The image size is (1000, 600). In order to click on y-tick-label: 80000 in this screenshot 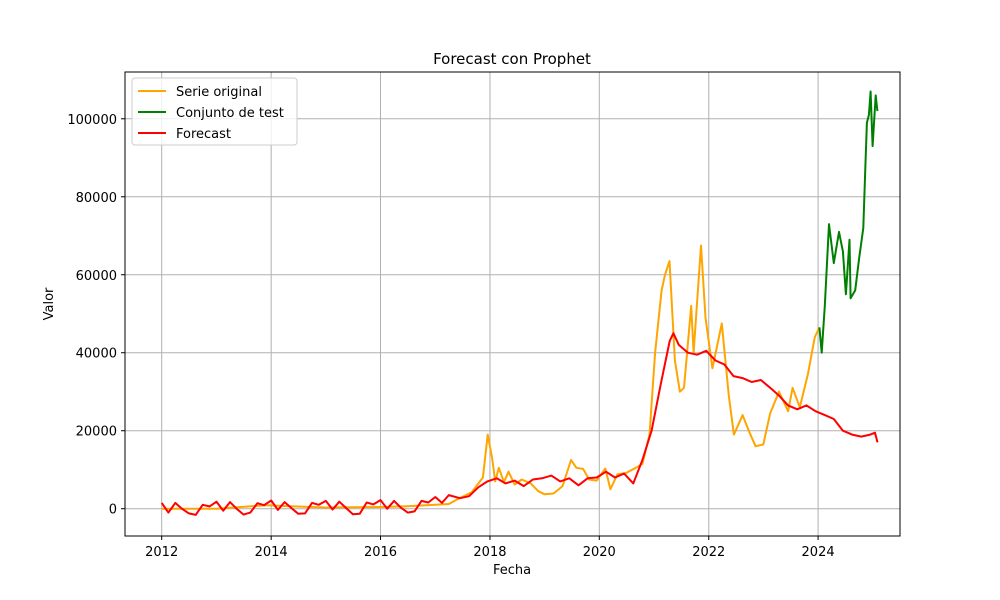, I will do `click(96, 198)`.